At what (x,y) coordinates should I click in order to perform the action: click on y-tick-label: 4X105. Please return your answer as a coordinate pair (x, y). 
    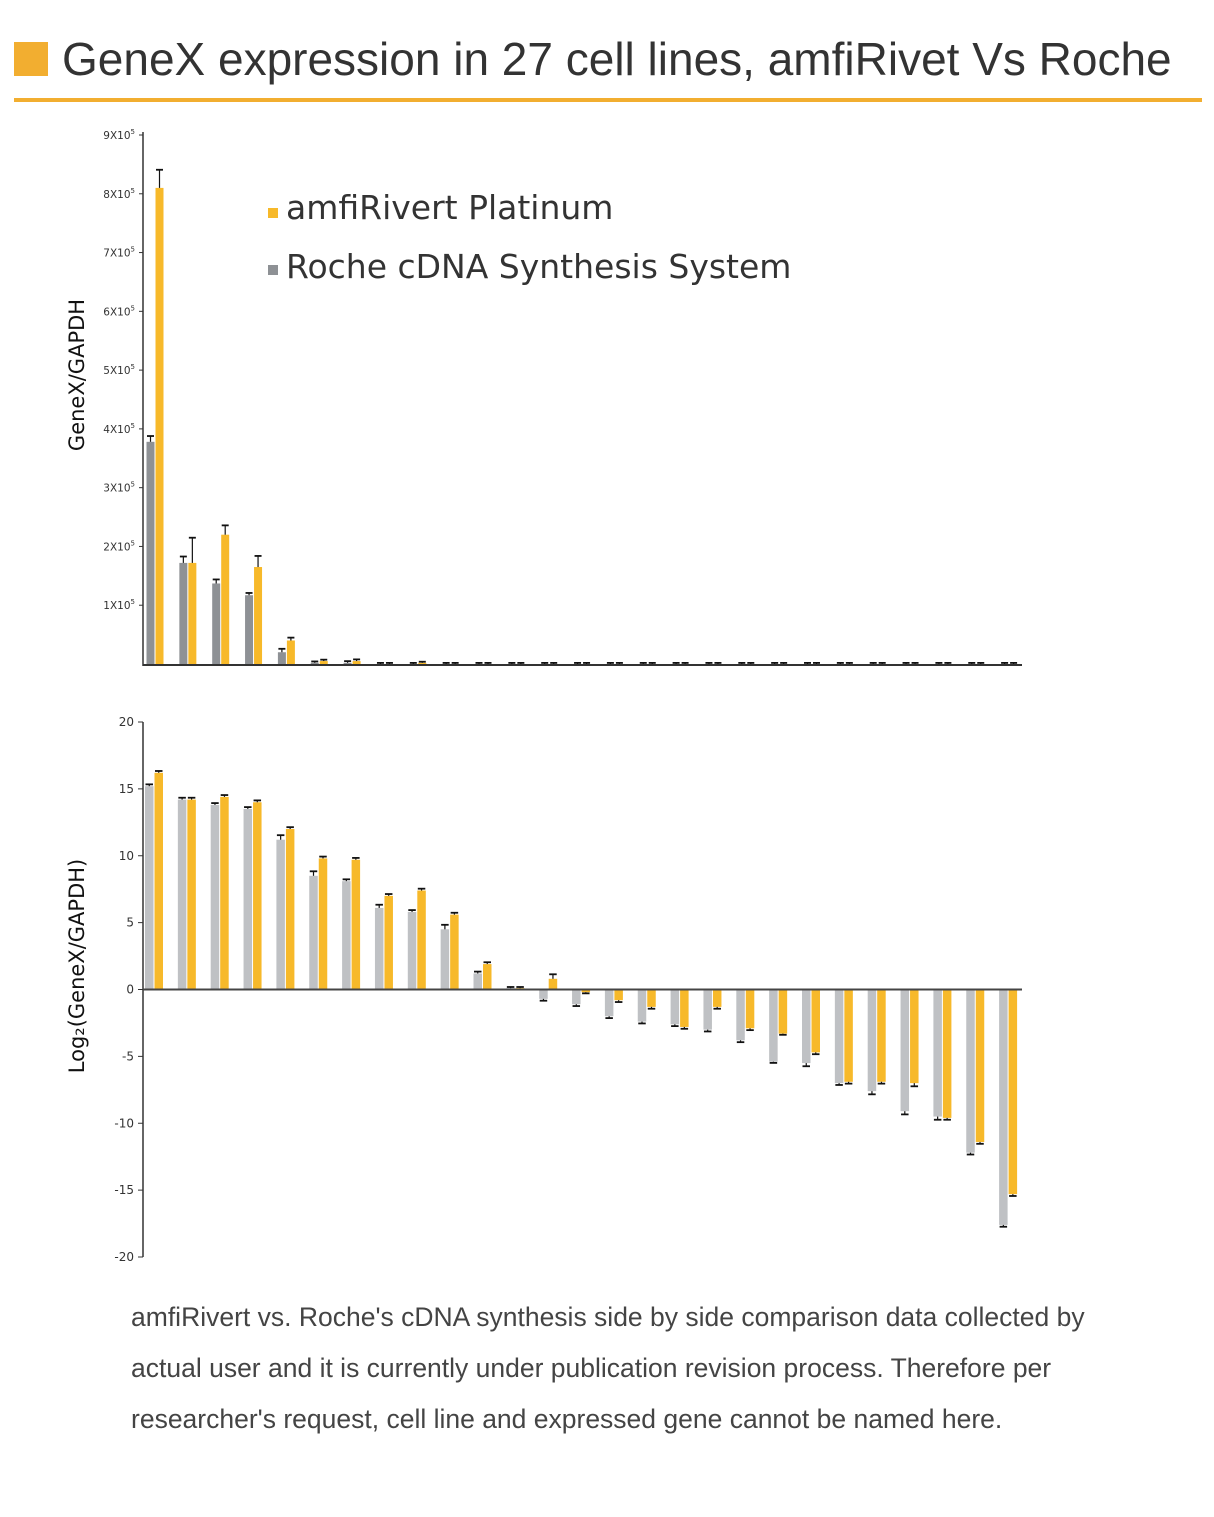
    Looking at the image, I should click on (119, 429).